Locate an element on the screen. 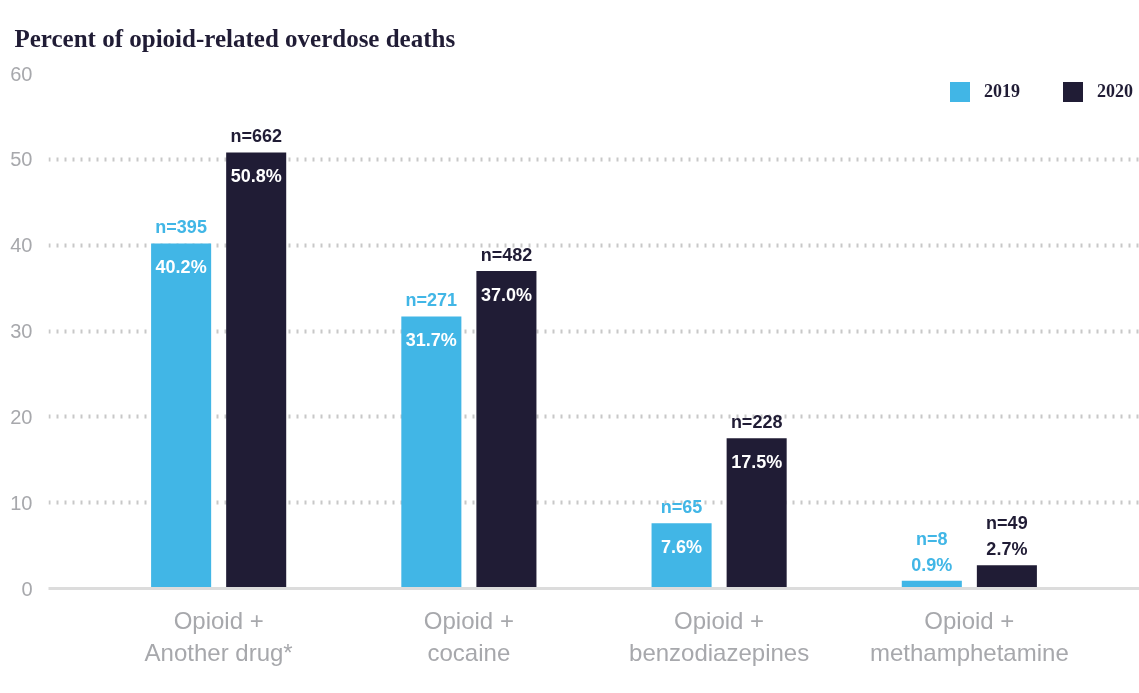 The width and height of the screenshot is (1139, 693). y-tick-label: 10 is located at coordinates (21, 502).